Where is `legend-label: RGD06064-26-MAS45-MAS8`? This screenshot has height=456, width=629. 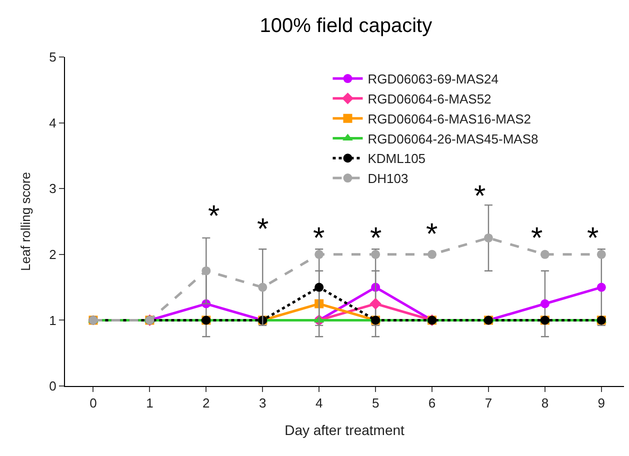 legend-label: RGD06064-26-MAS45-MAS8 is located at coordinates (453, 138).